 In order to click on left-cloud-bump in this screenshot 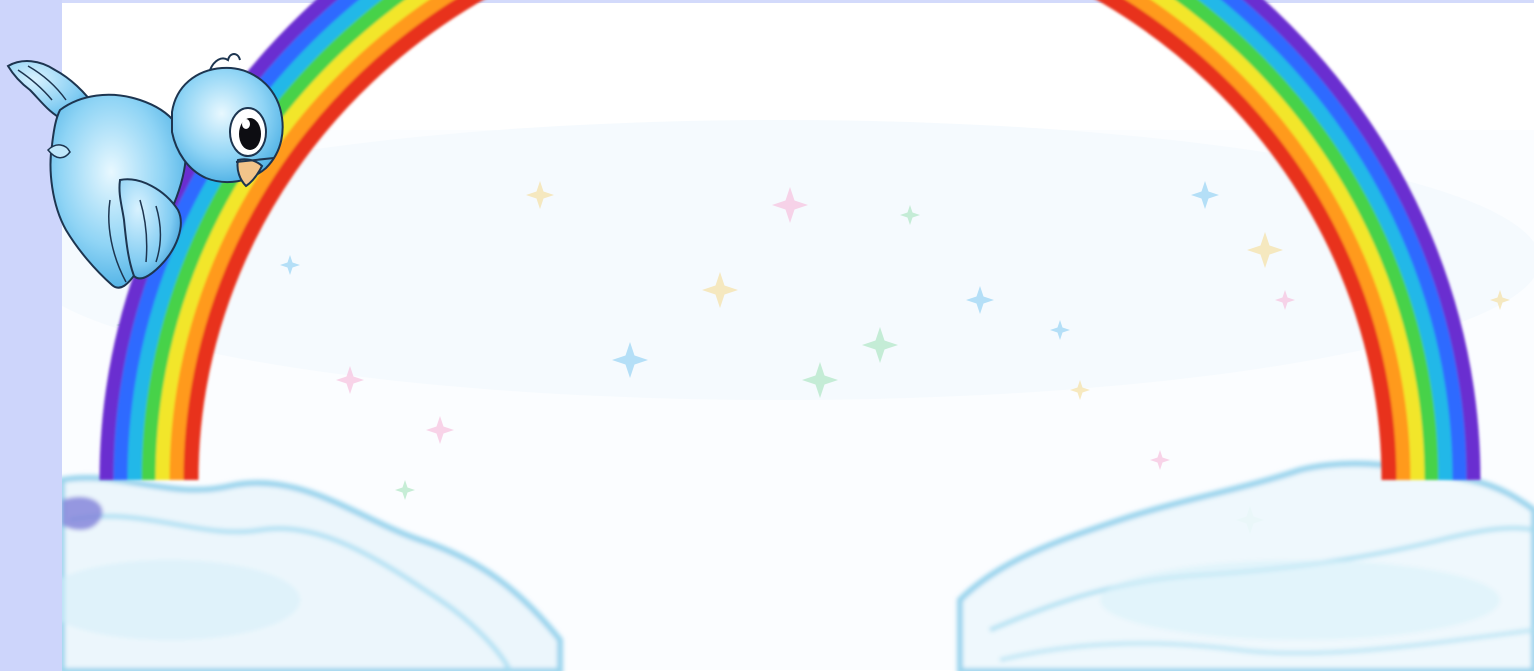, I will do `click(82, 513)`.